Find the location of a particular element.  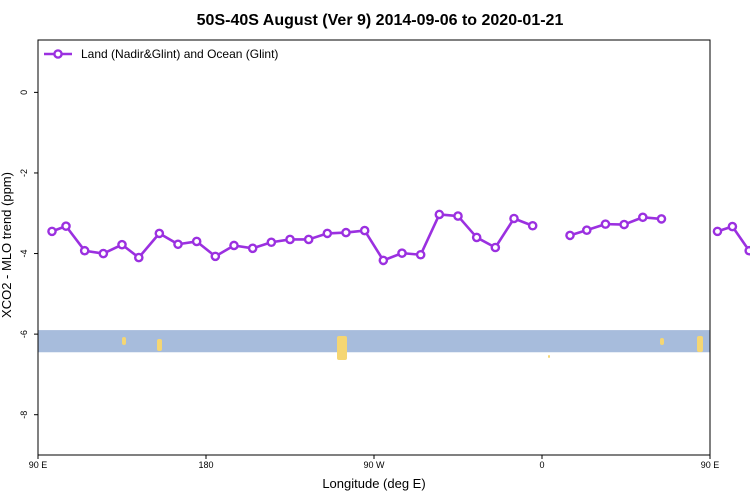

legend-label: Land (Nadir&Glint) and Ocean (Glint) is located at coordinates (179, 54).